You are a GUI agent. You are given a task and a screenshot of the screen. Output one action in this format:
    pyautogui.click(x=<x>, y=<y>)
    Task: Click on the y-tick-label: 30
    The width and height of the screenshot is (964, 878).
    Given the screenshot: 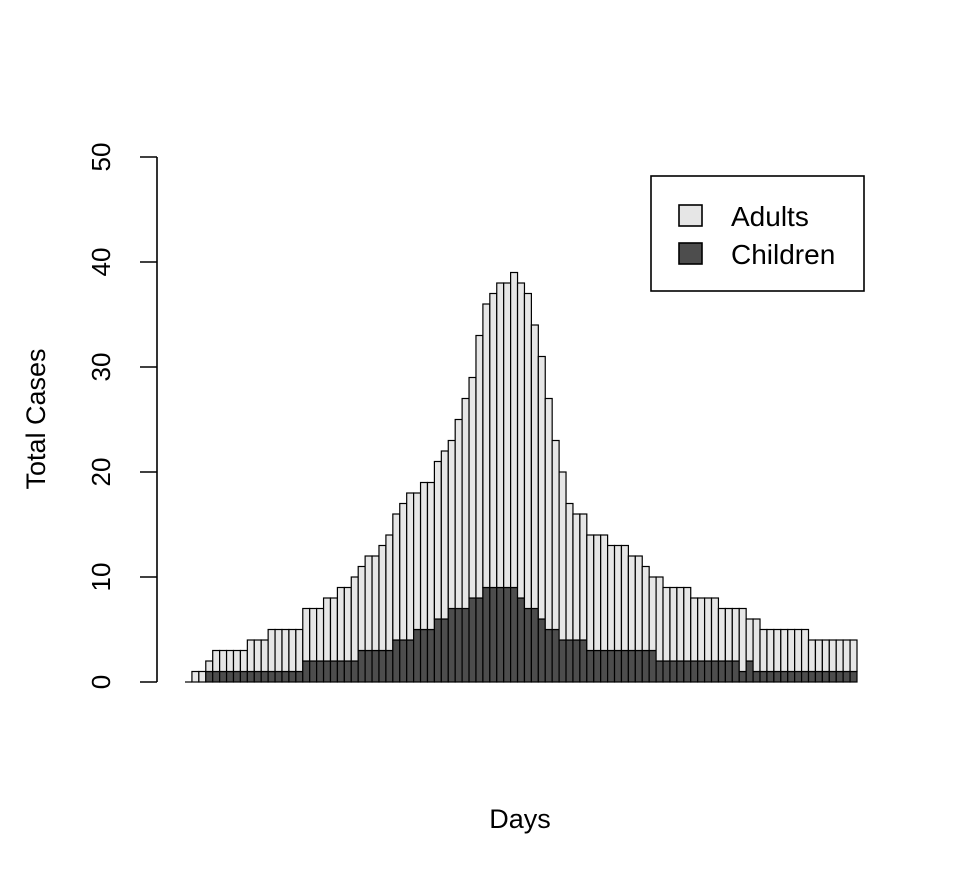 What is the action you would take?
    pyautogui.click(x=101, y=367)
    